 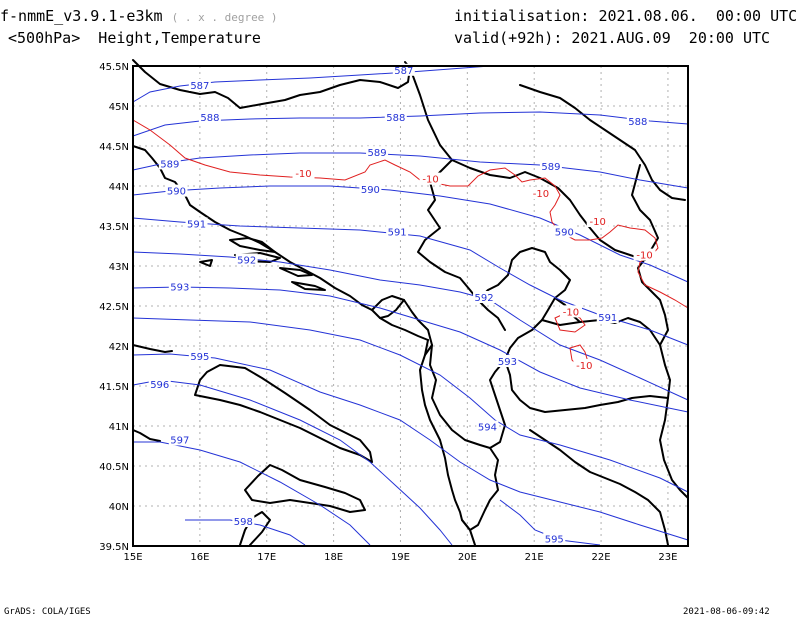 I want to click on y-tick-label: 45.5N, so click(x=114, y=67).